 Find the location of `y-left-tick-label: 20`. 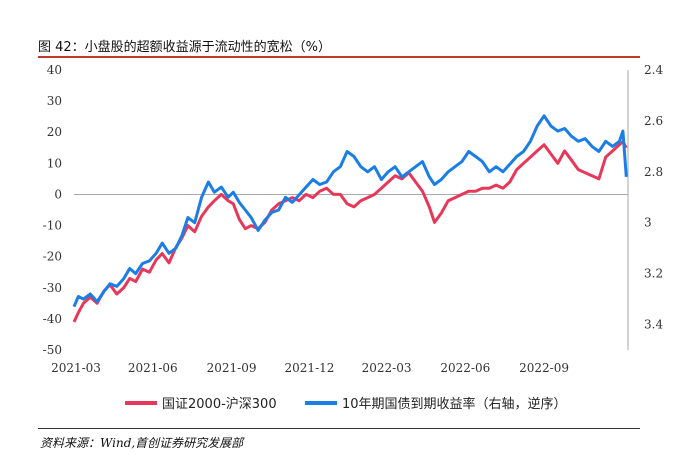

y-left-tick-label: 20 is located at coordinates (54, 132).